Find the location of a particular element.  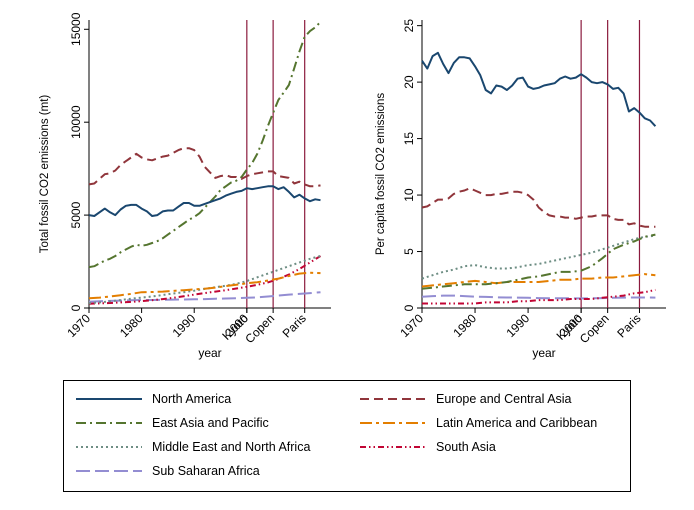

y-tick-label: 25 is located at coordinates (409, 26).